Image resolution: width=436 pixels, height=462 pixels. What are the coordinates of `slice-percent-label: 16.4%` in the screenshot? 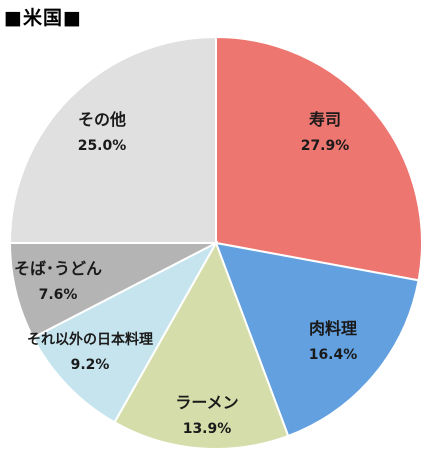 It's located at (333, 355).